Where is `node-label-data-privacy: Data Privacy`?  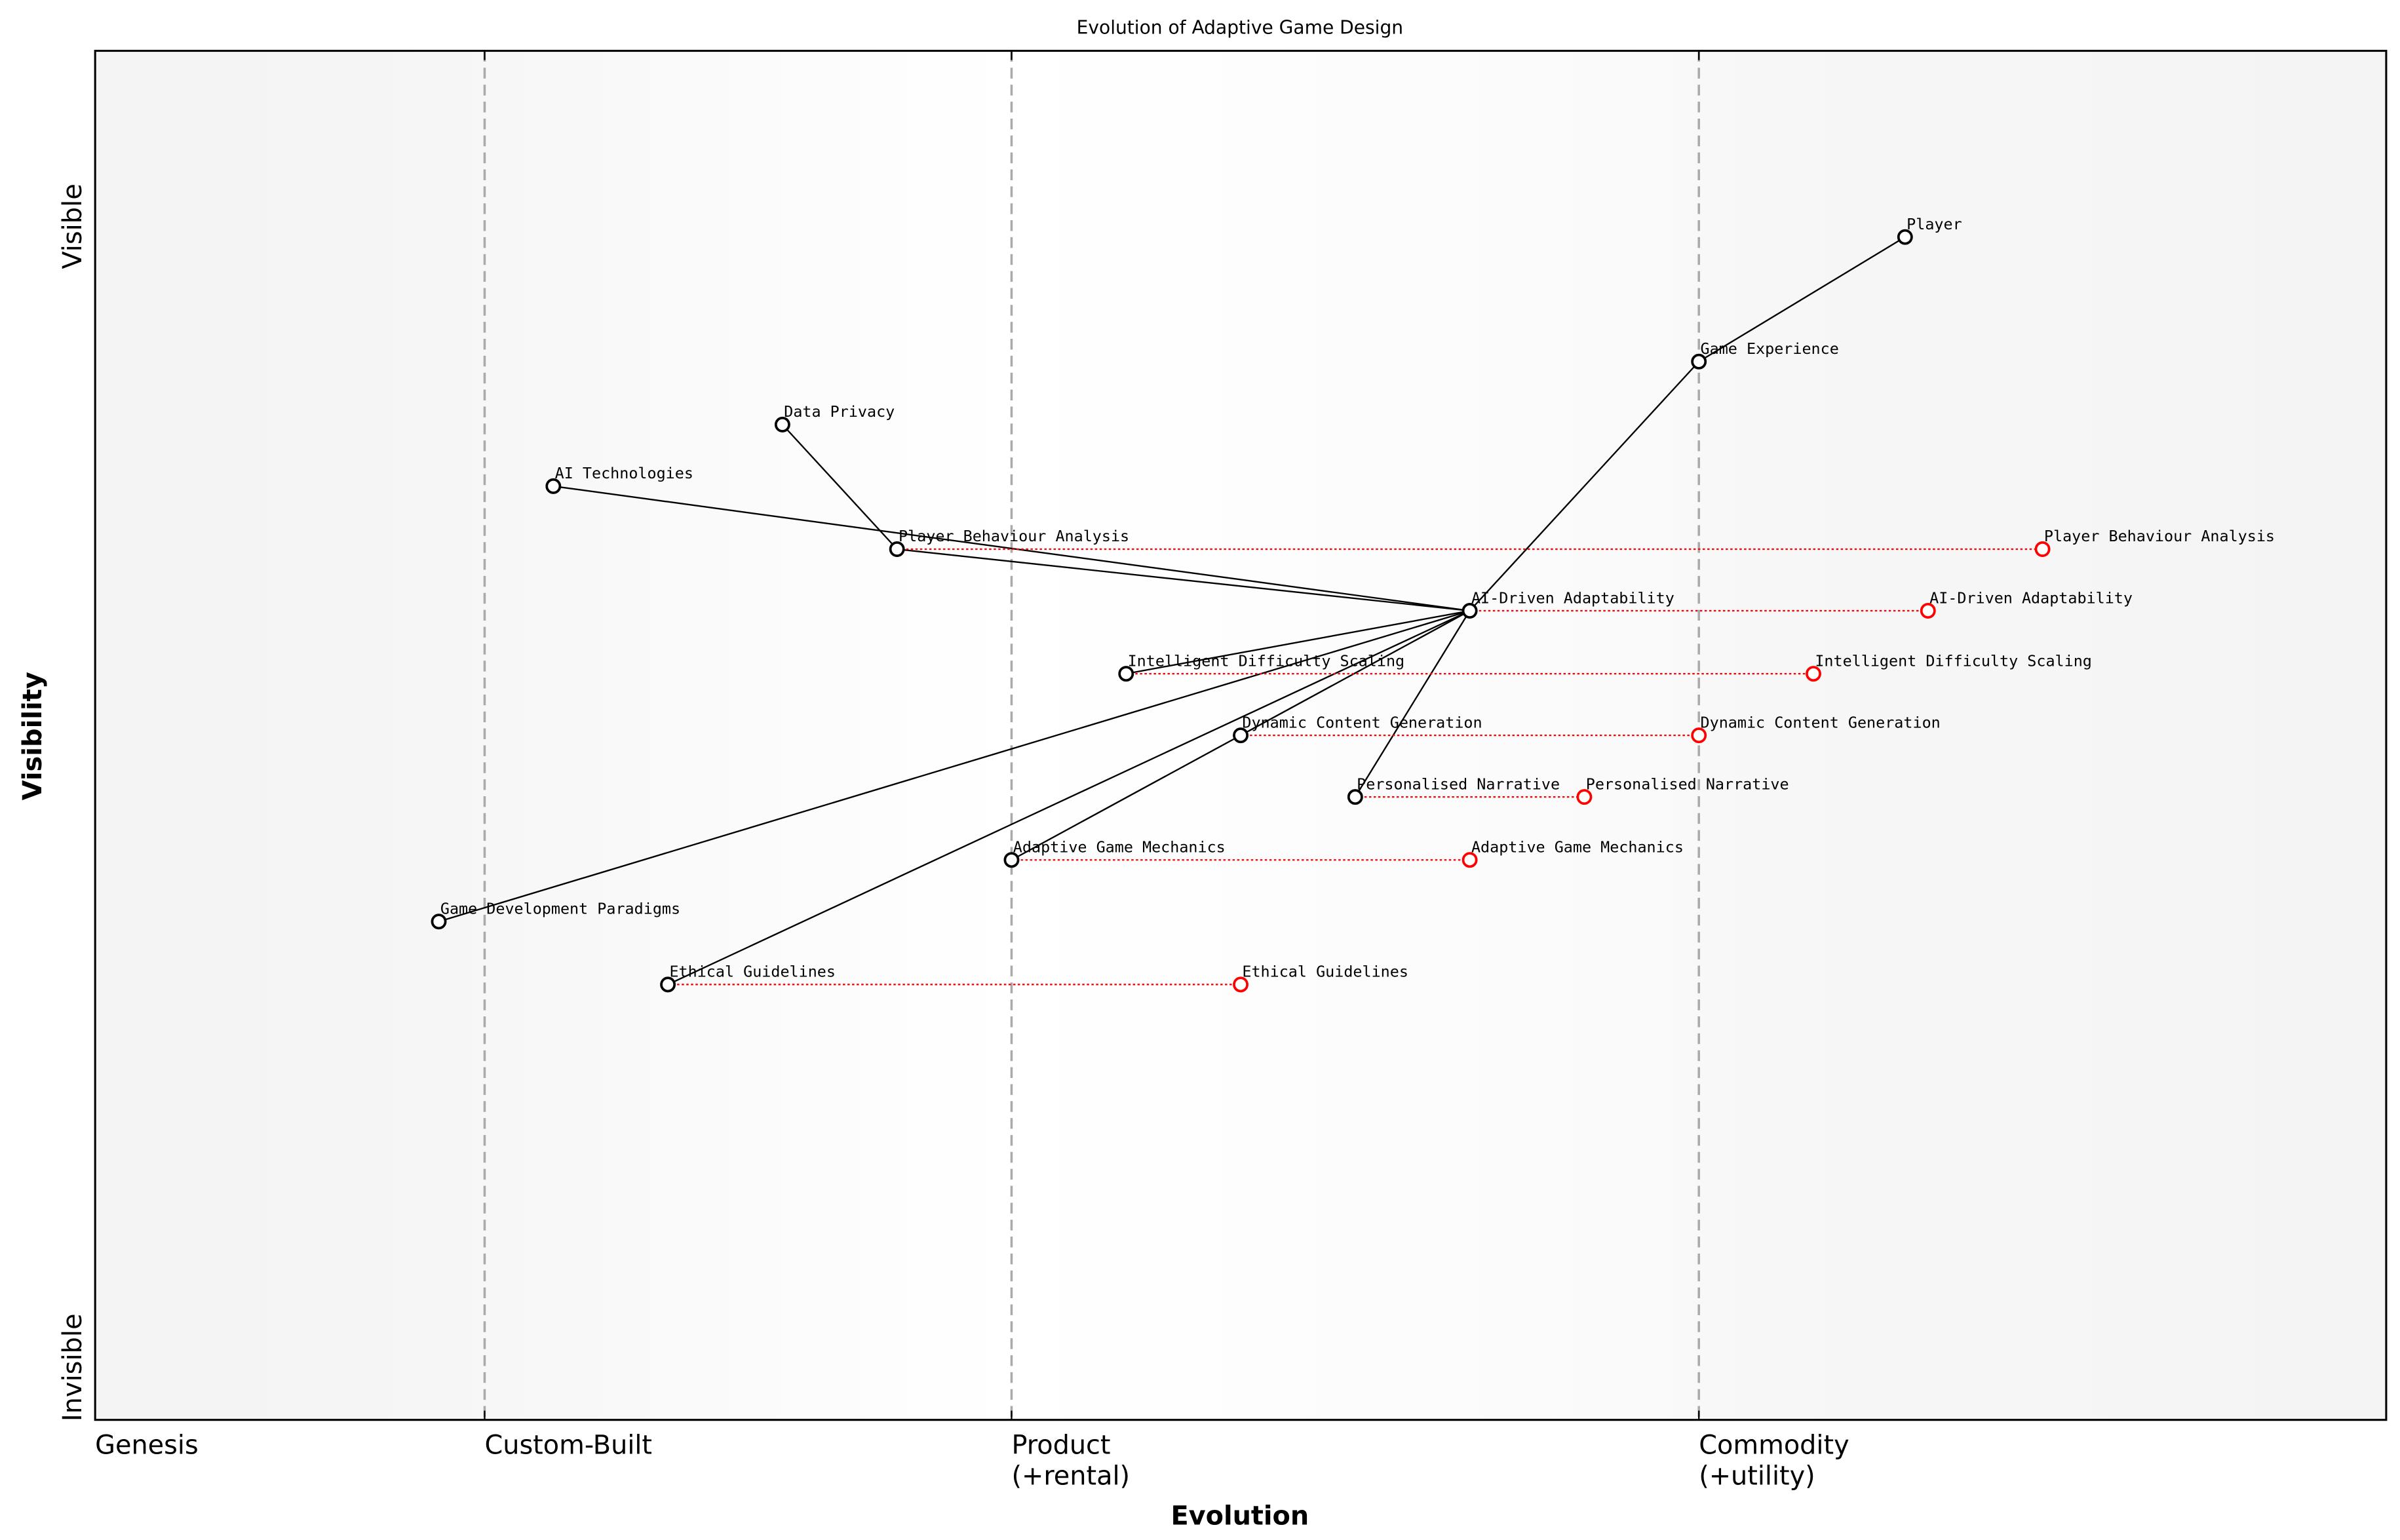 node-label-data-privacy: Data Privacy is located at coordinates (839, 411).